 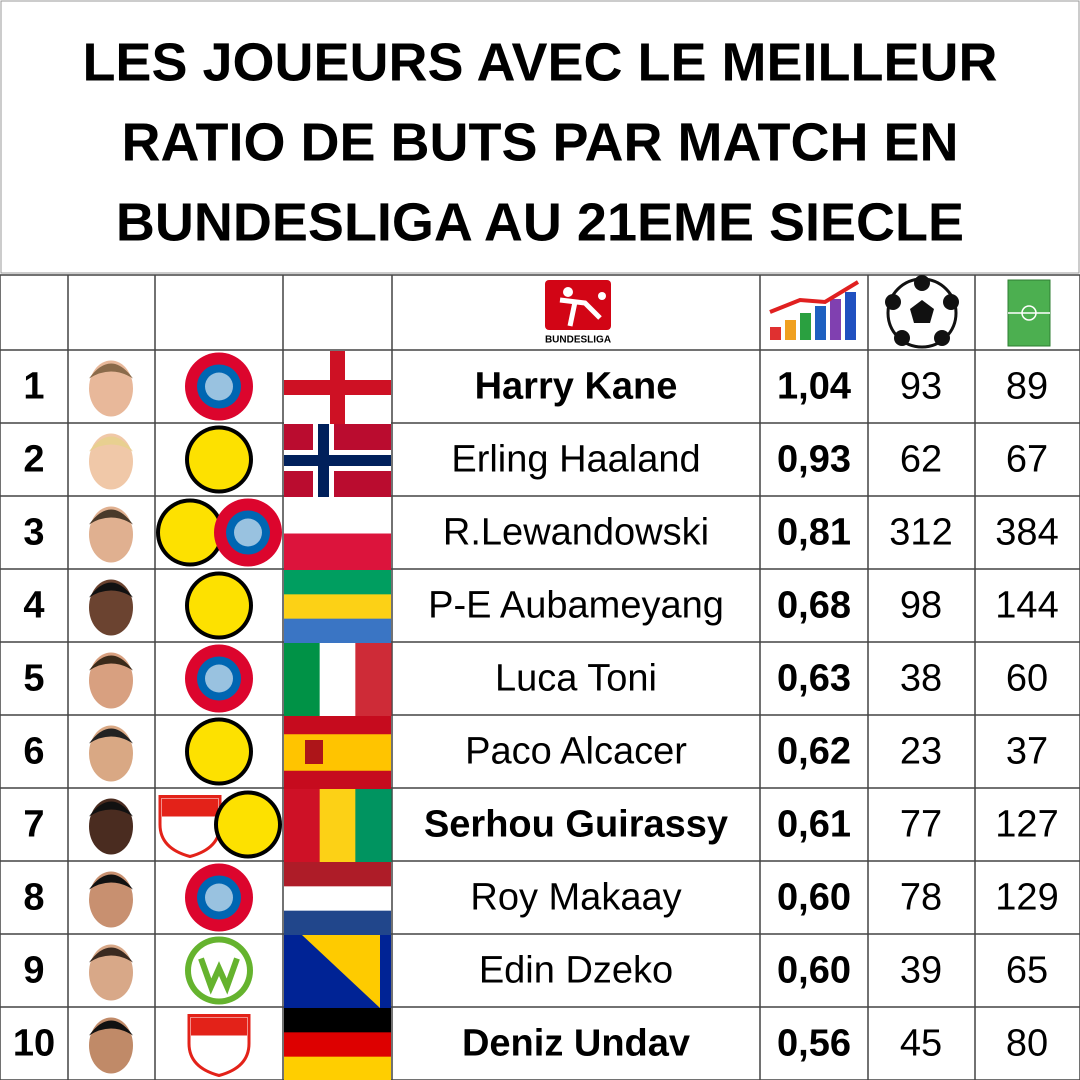 I want to click on player-name: Luca Toni, so click(x=576, y=679).